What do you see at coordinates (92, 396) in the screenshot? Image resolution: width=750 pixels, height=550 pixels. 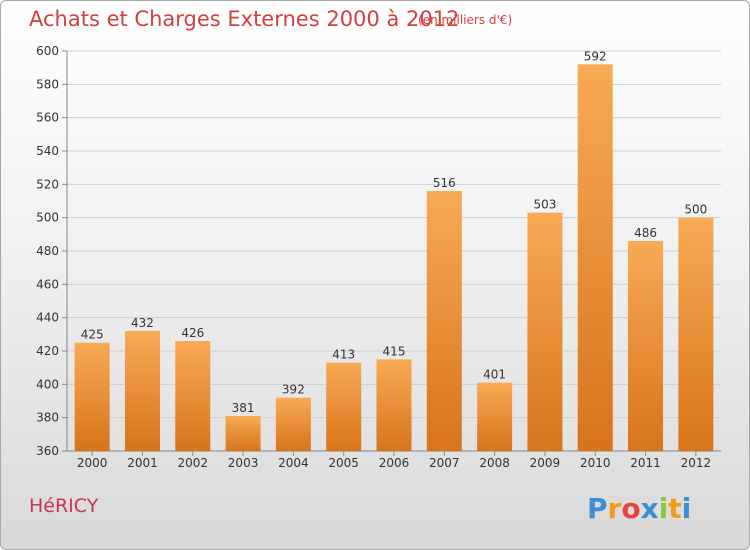 I see `bar-2000` at bounding box center [92, 396].